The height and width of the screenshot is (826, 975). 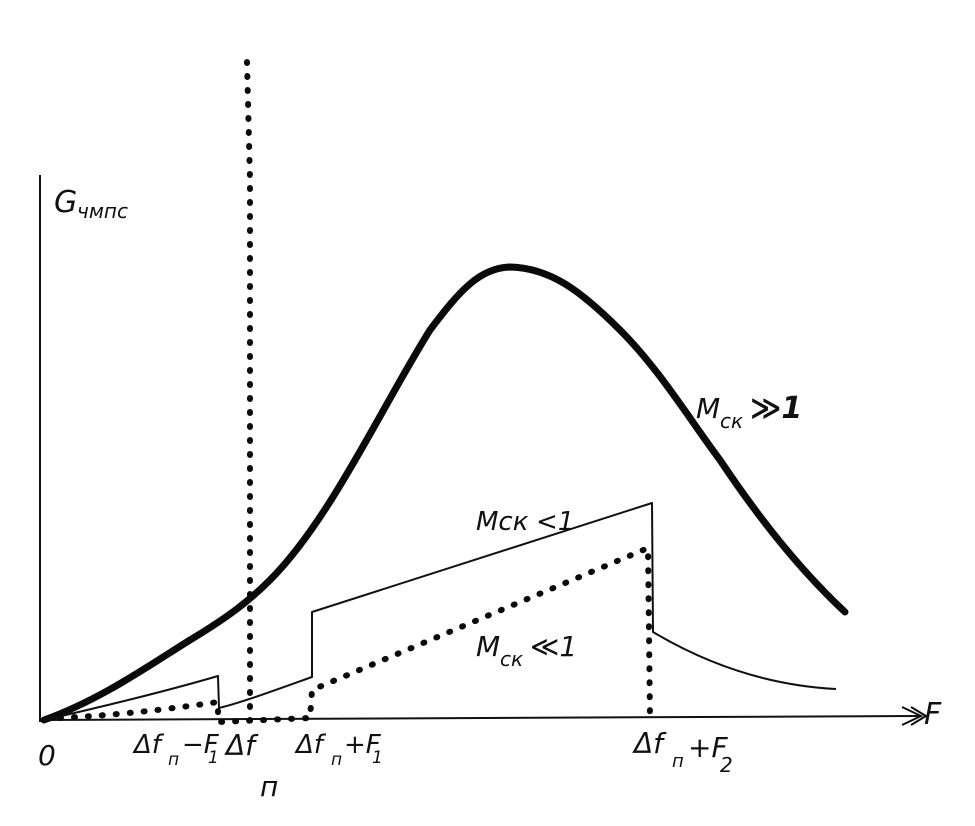 What do you see at coordinates (336, 760) in the screenshot?
I see `x-tick-hi1-sub: п` at bounding box center [336, 760].